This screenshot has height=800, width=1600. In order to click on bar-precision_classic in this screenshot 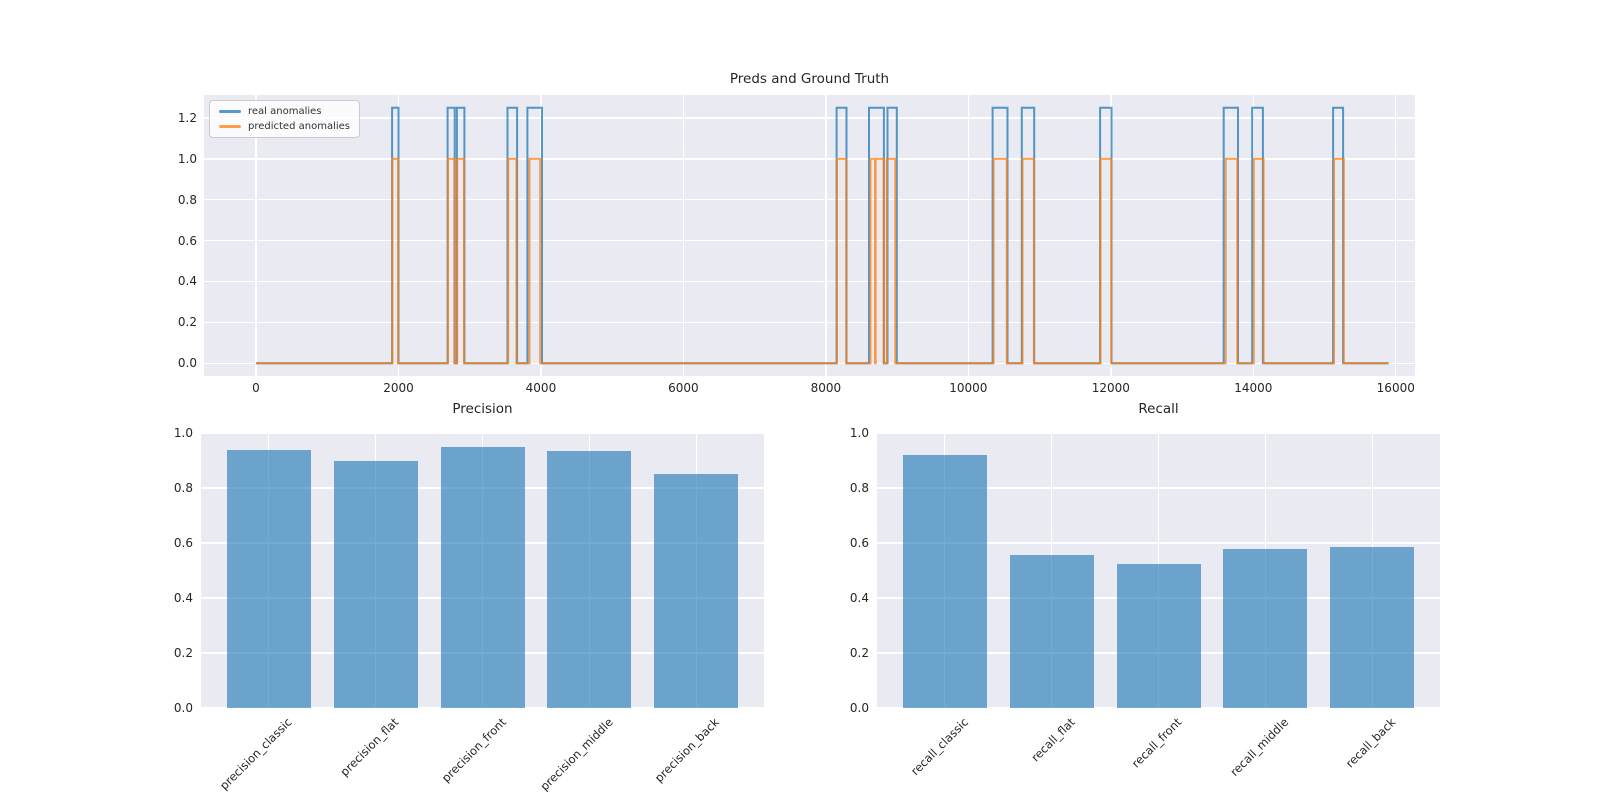, I will do `click(268, 578)`.